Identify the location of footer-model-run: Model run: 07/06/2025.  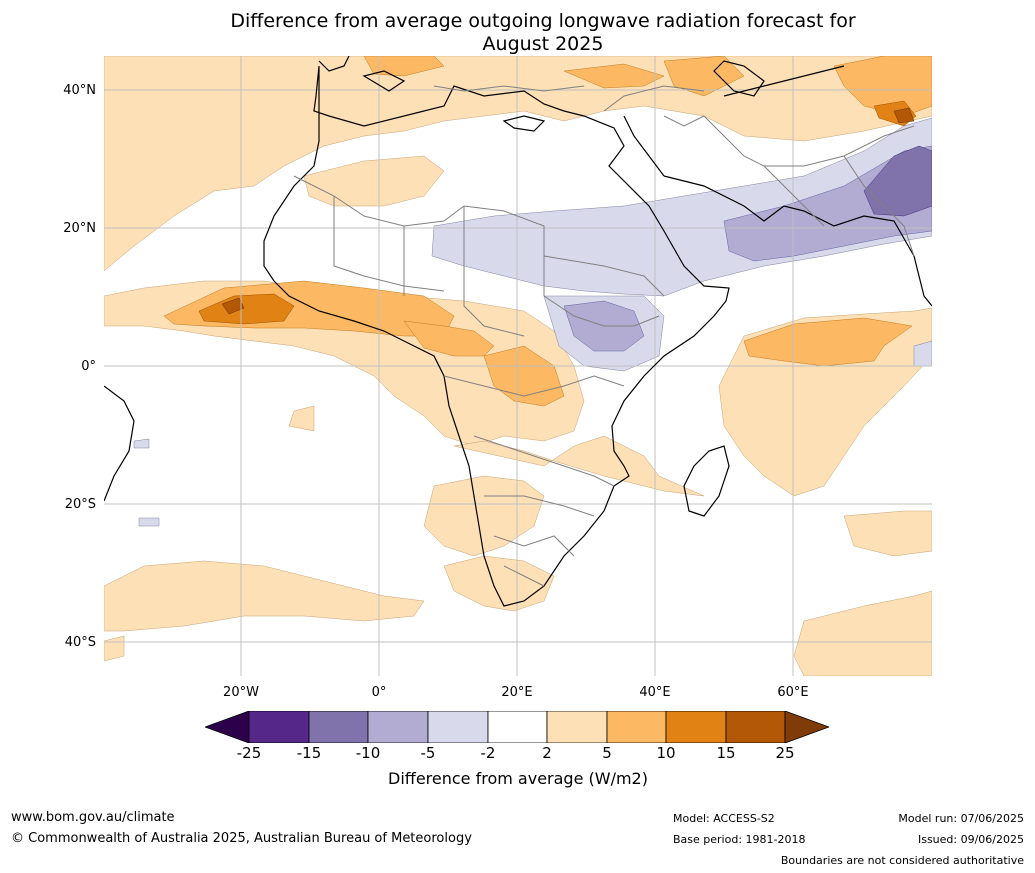
(961, 818).